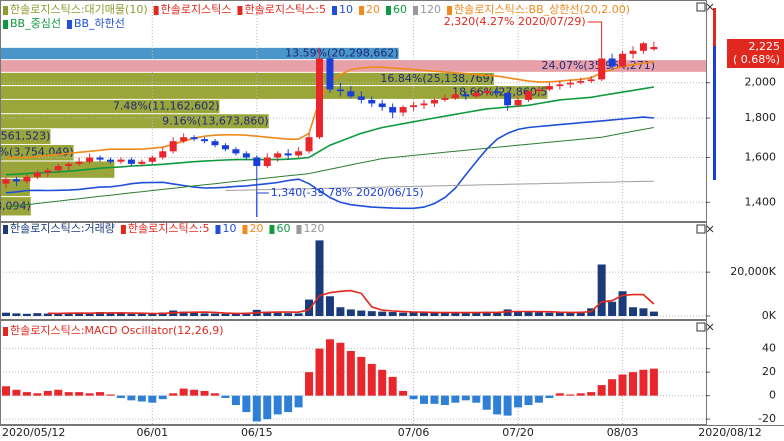 The image size is (784, 441). What do you see at coordinates (346, 9) in the screenshot?
I see `legend-label: 10` at bounding box center [346, 9].